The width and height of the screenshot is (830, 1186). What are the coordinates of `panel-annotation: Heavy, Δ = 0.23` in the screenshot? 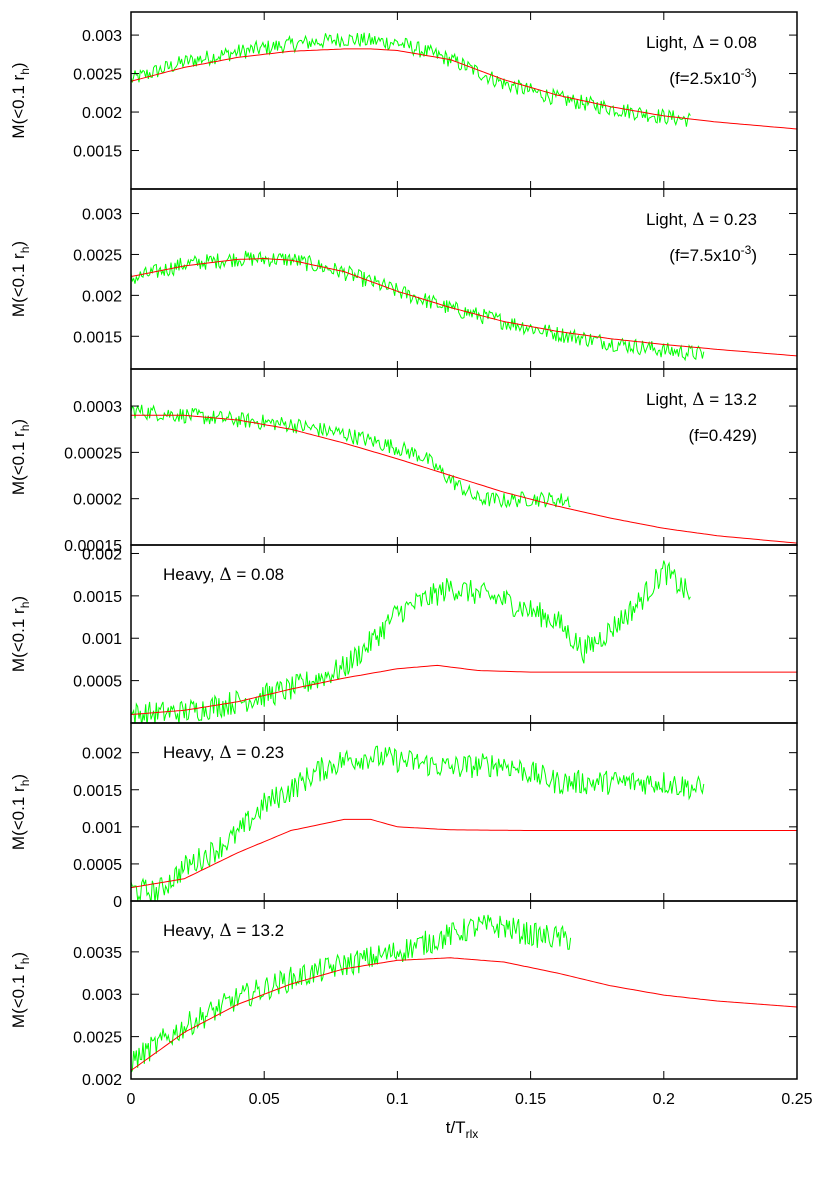 It's located at (223, 753).